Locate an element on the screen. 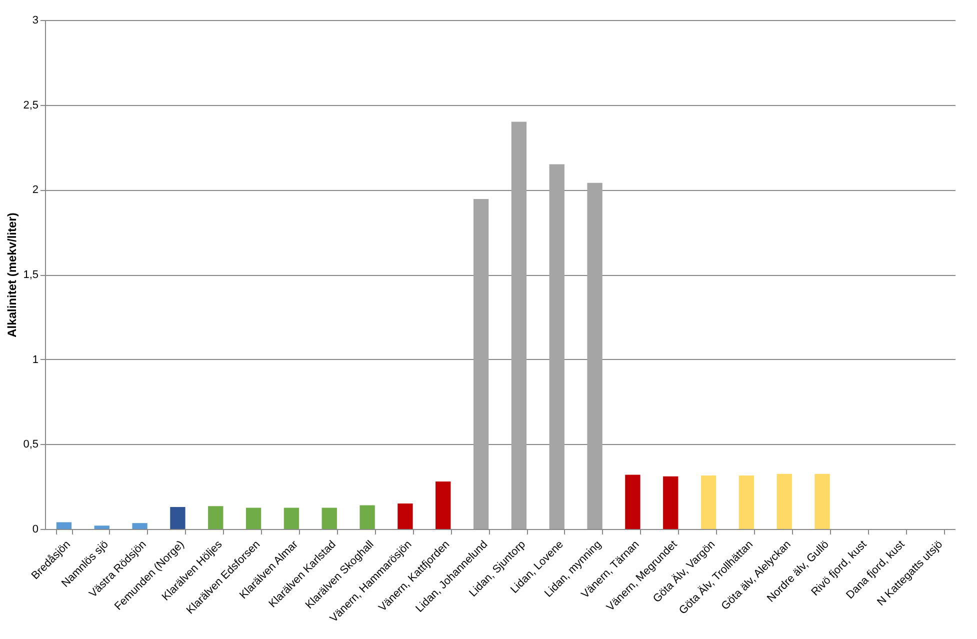  y-tick-label: 1,5 is located at coordinates (30, 275).